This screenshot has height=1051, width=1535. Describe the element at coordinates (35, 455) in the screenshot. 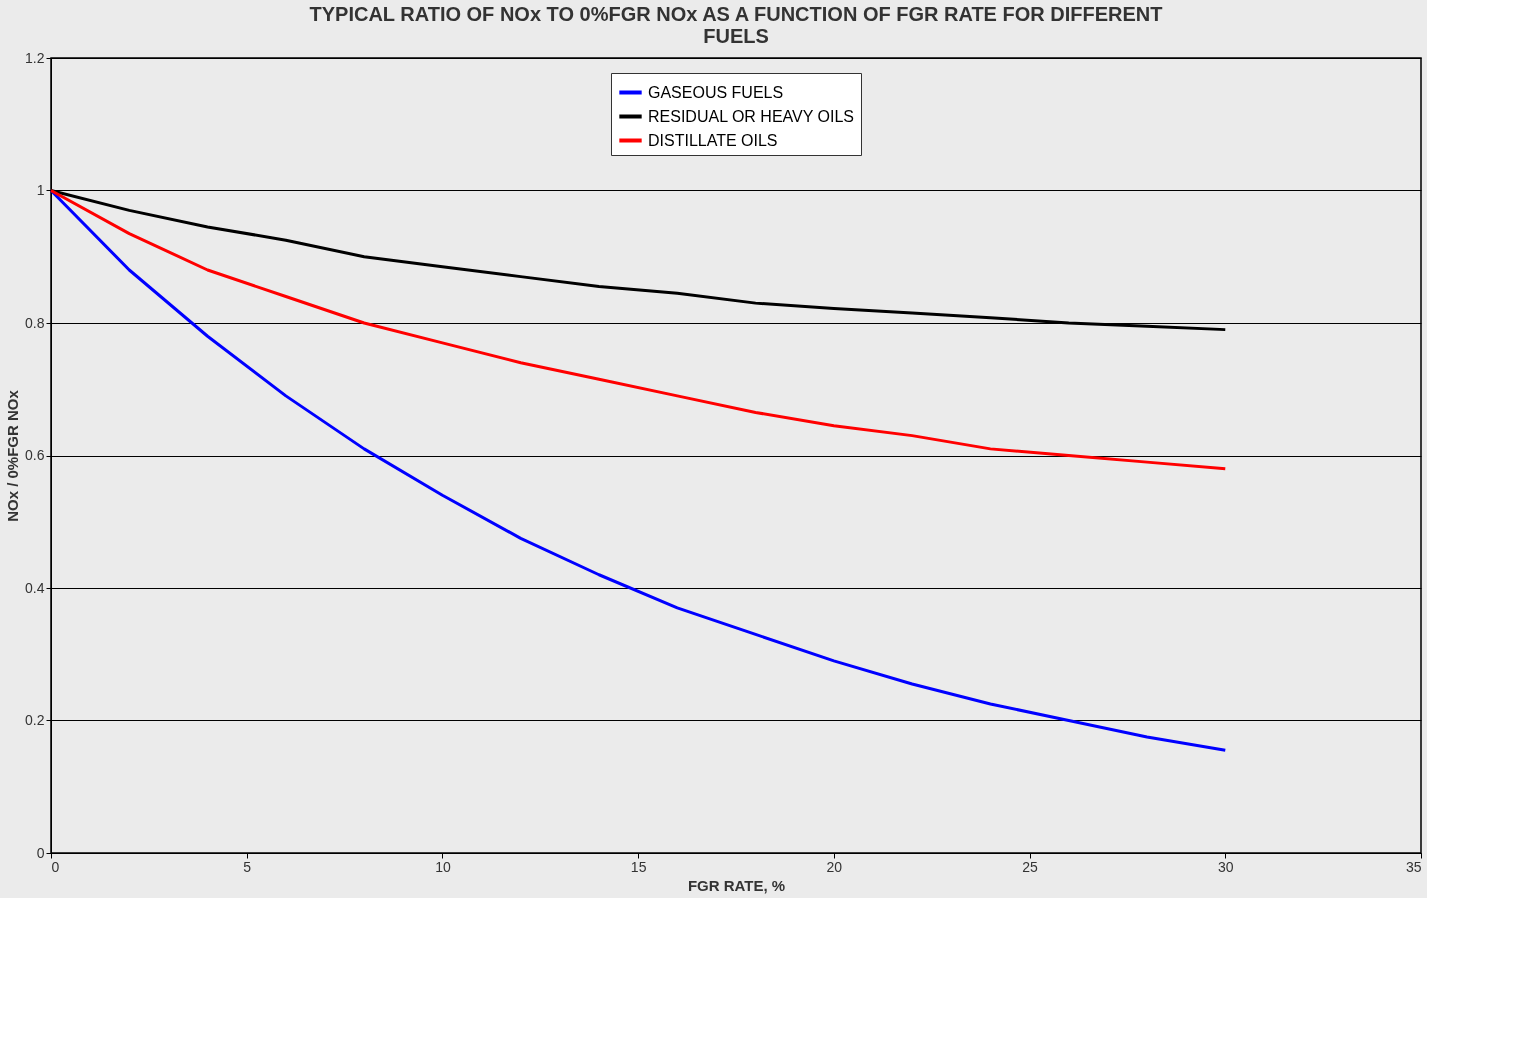

I see `y-tick-label: 0.6` at that location.